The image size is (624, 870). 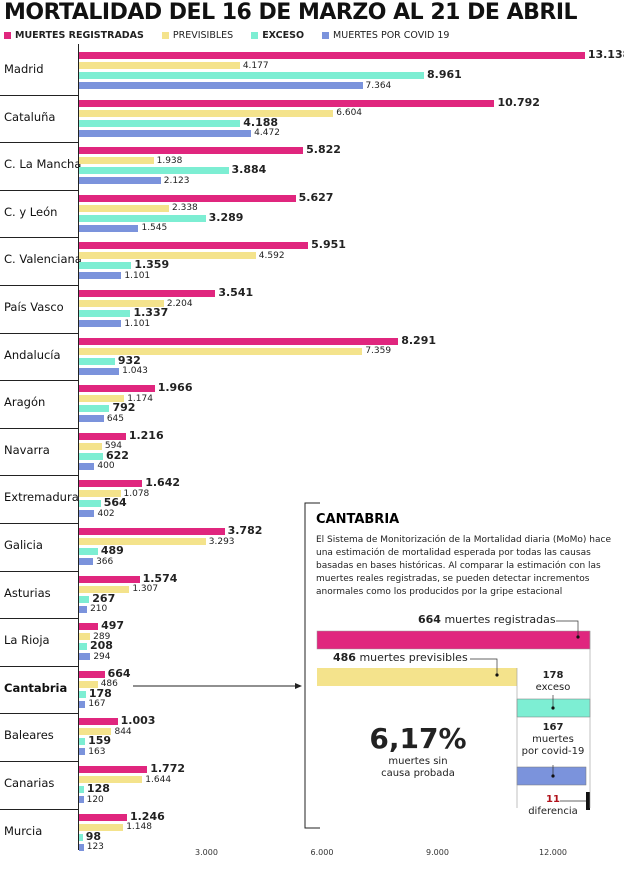 I want to click on data-label: 163, so click(x=97, y=751).